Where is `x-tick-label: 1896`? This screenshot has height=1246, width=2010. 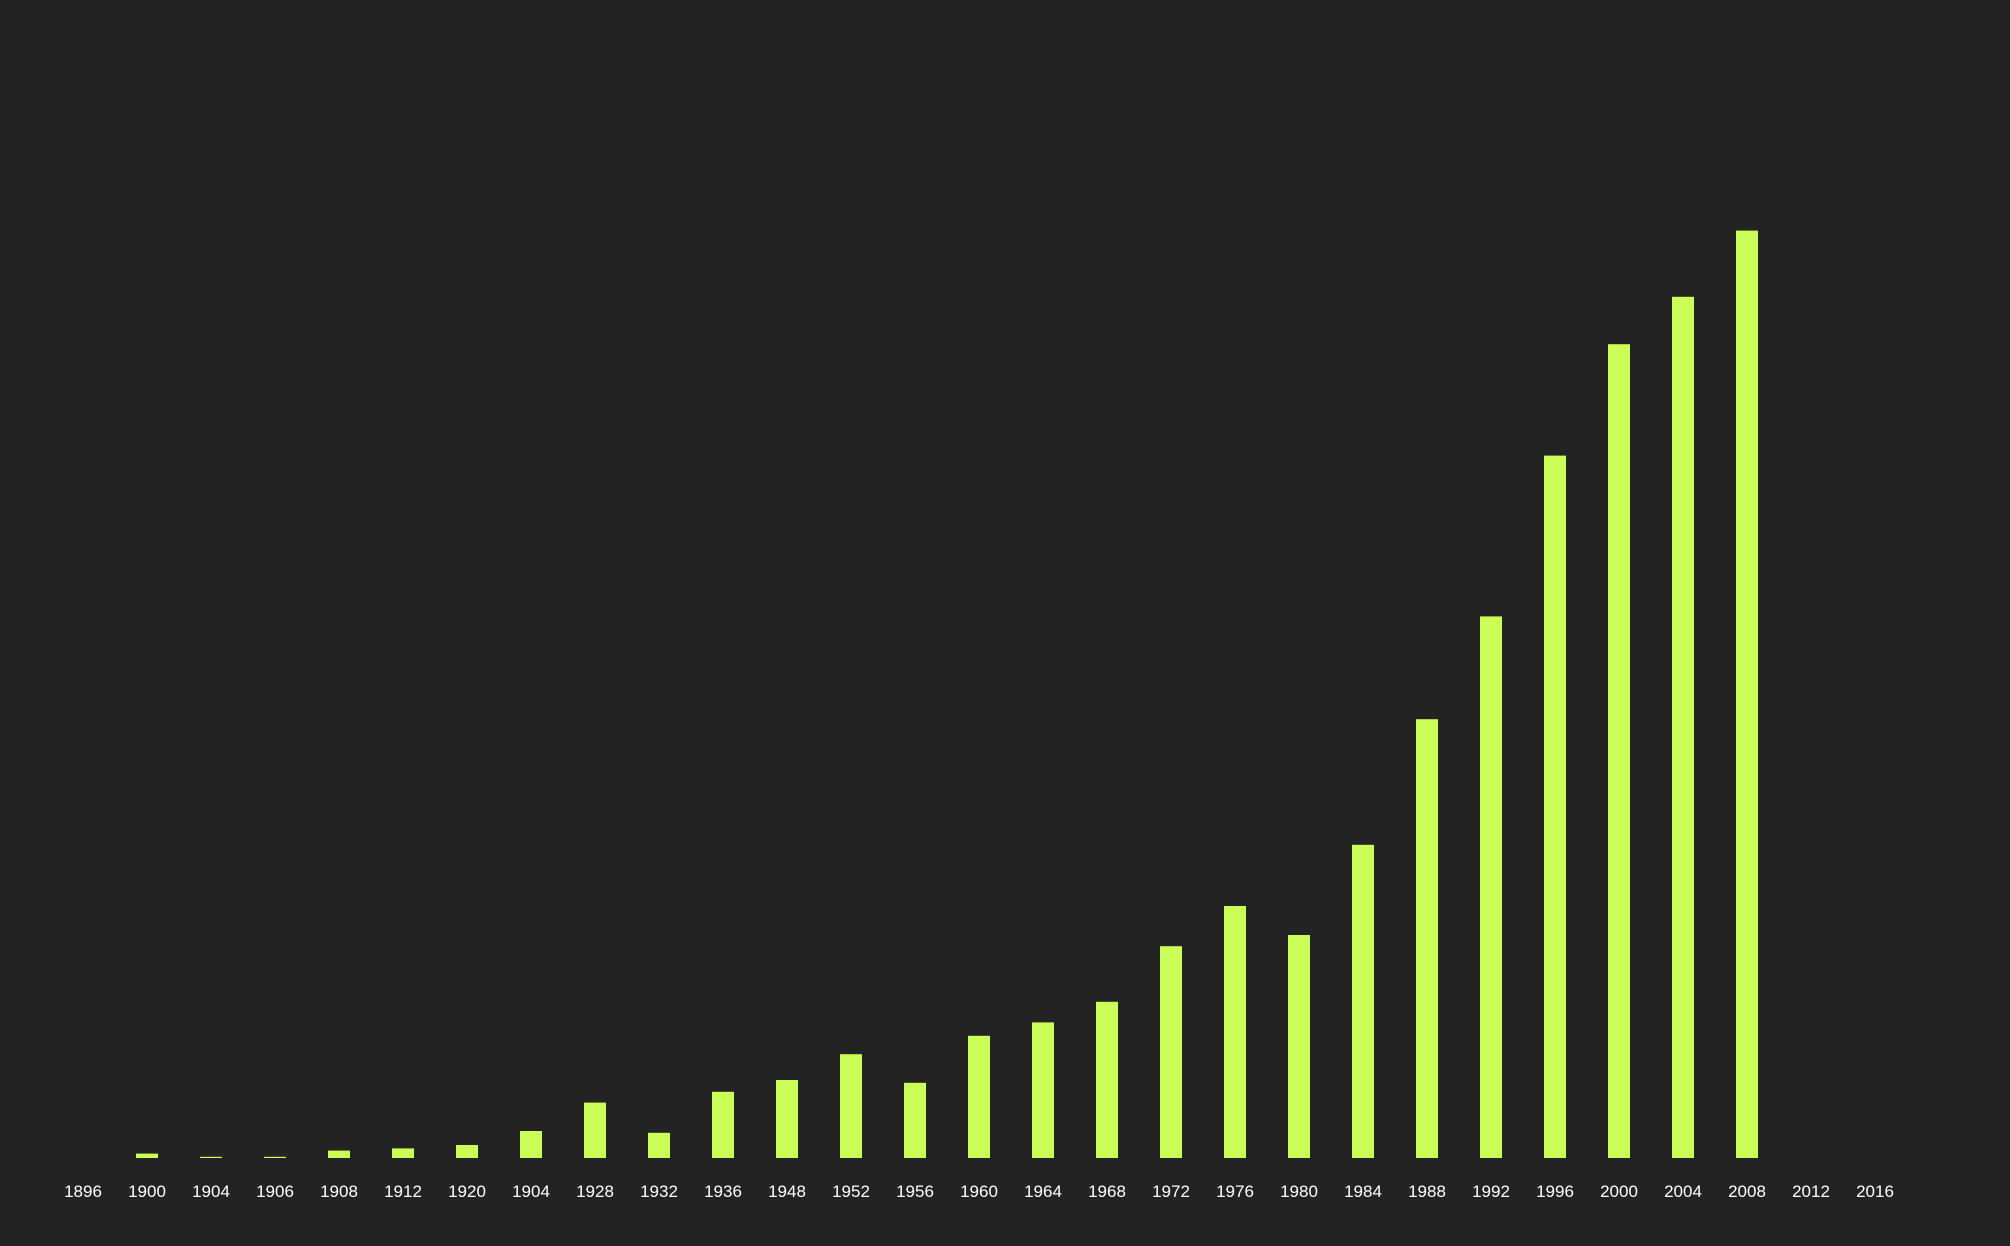 x-tick-label: 1896 is located at coordinates (83, 1191).